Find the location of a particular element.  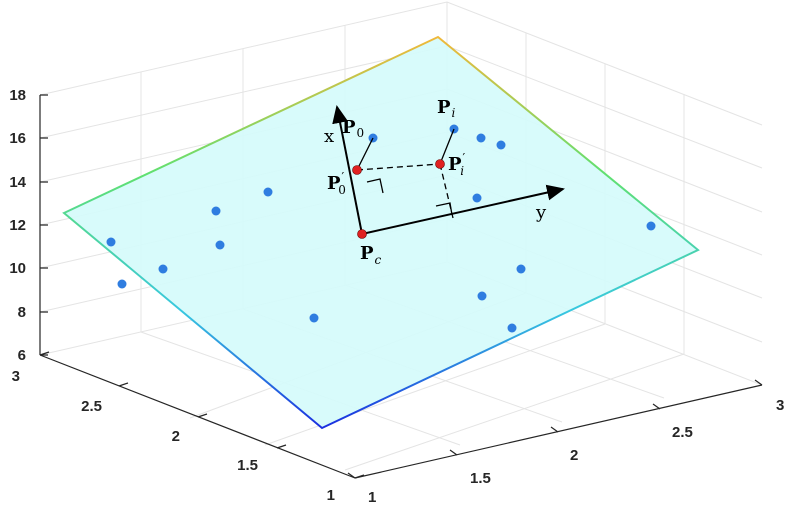

diagram-labels: x y P0 Pi P′ 0 P′ i Pc is located at coordinates (435, 182).